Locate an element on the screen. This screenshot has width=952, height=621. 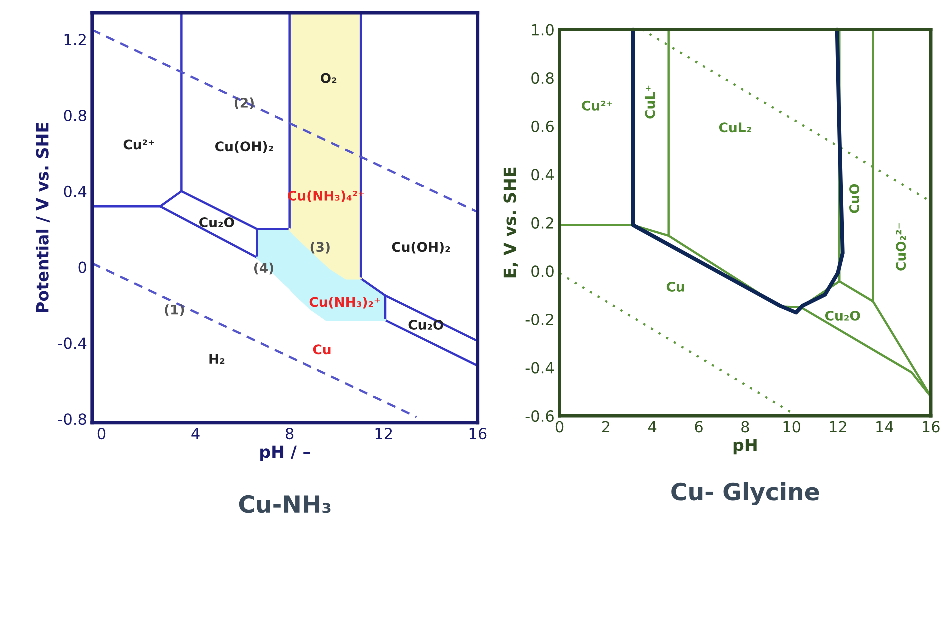
y-tick-label: -0.2 is located at coordinates (540, 320).